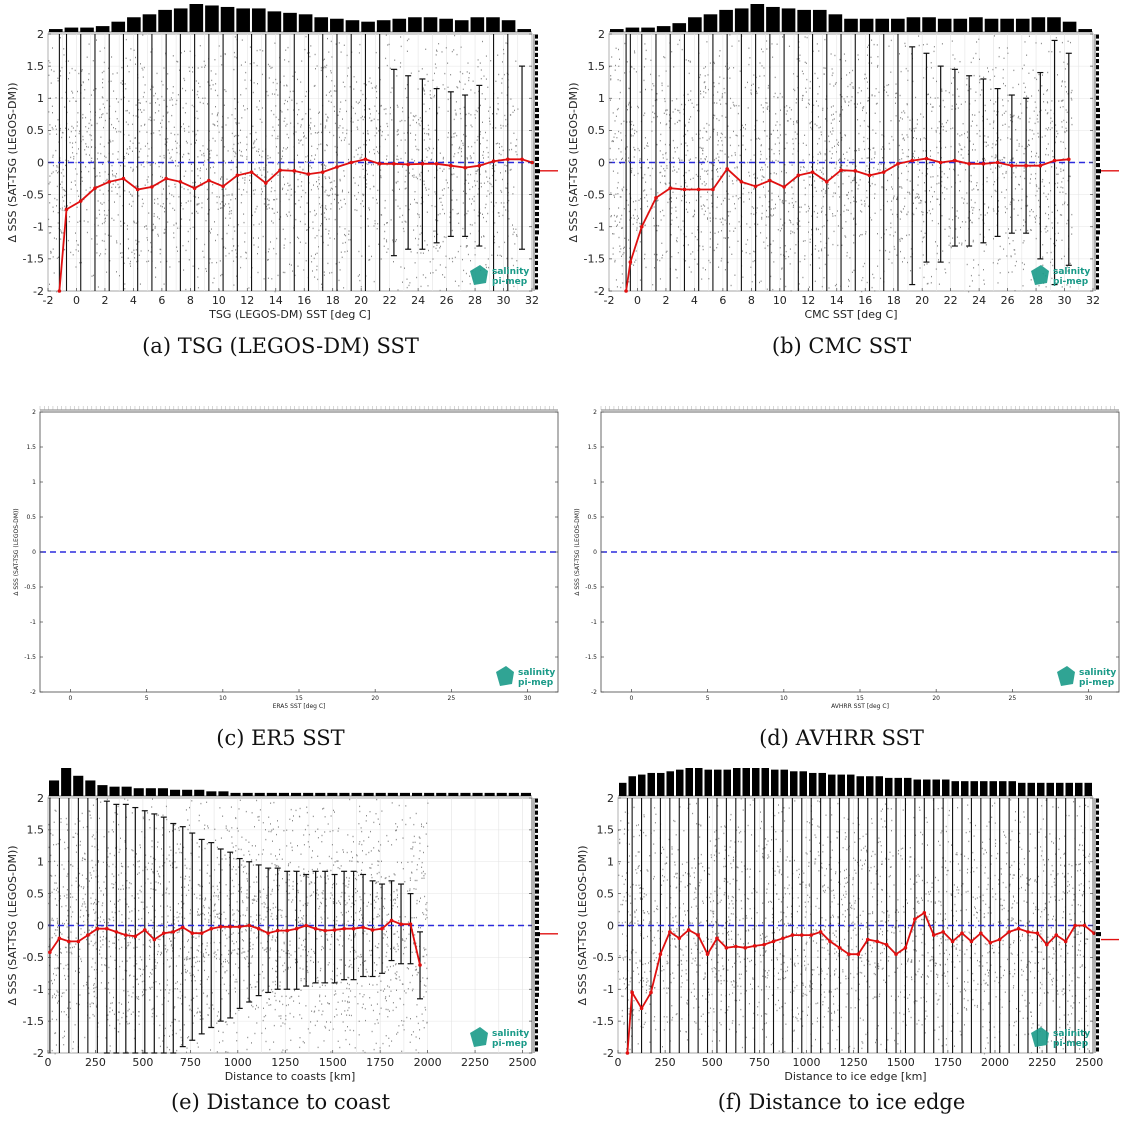 The image size is (1122, 1128). I want to click on chart4-ytick-label: 2, so click(40, 798).